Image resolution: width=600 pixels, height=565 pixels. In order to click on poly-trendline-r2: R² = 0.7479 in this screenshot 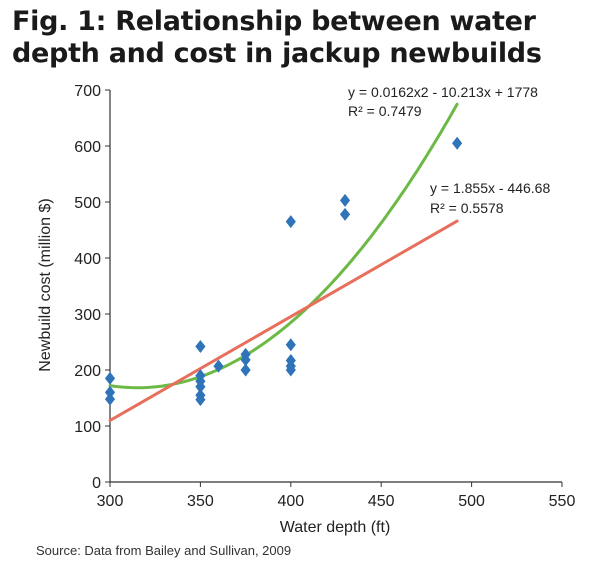, I will do `click(385, 111)`.